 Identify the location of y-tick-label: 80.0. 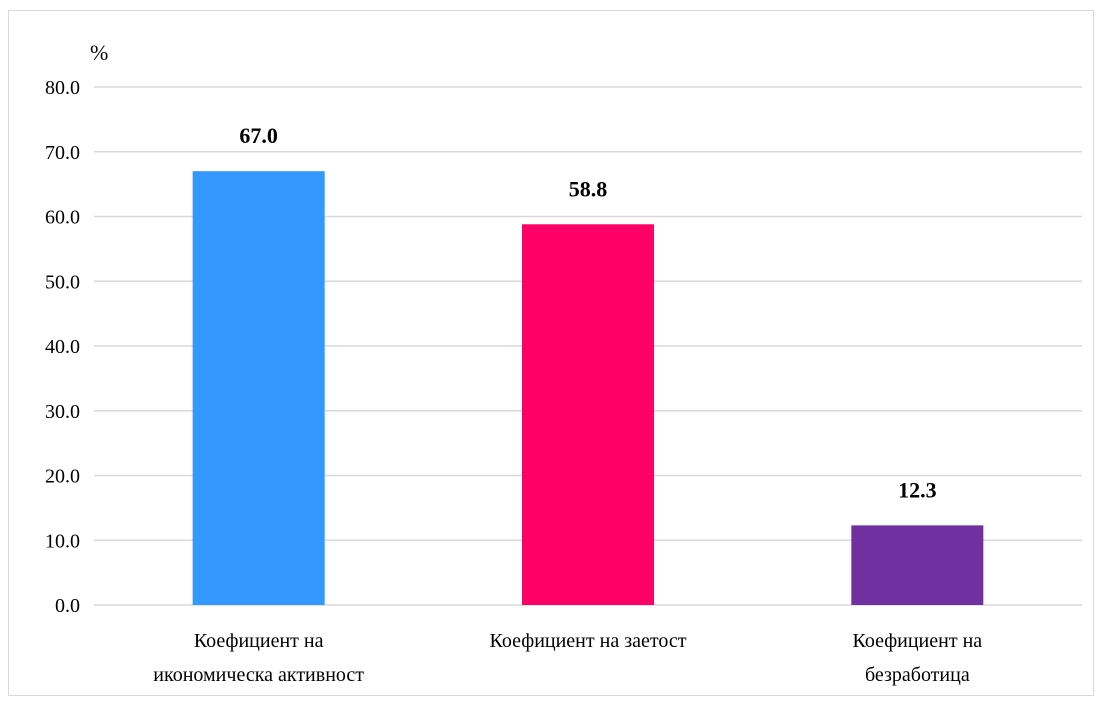
(62, 88).